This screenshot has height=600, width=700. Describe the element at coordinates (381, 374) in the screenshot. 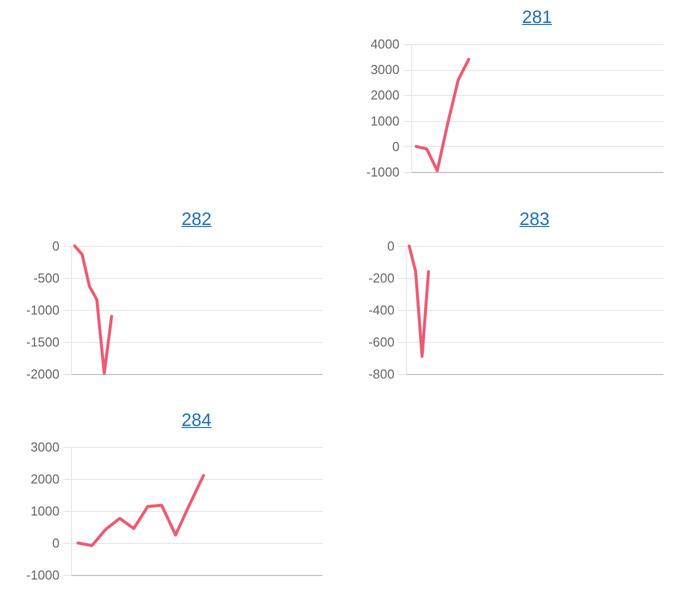

I see `y-tick-label: -800` at that location.